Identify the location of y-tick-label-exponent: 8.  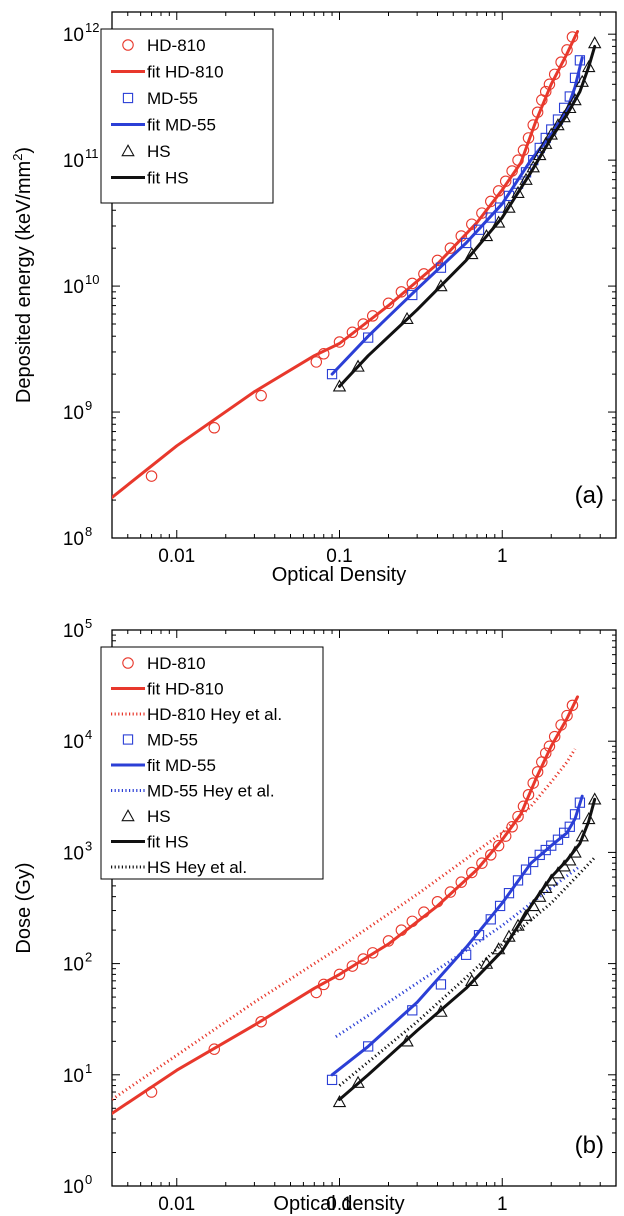
(88, 531).